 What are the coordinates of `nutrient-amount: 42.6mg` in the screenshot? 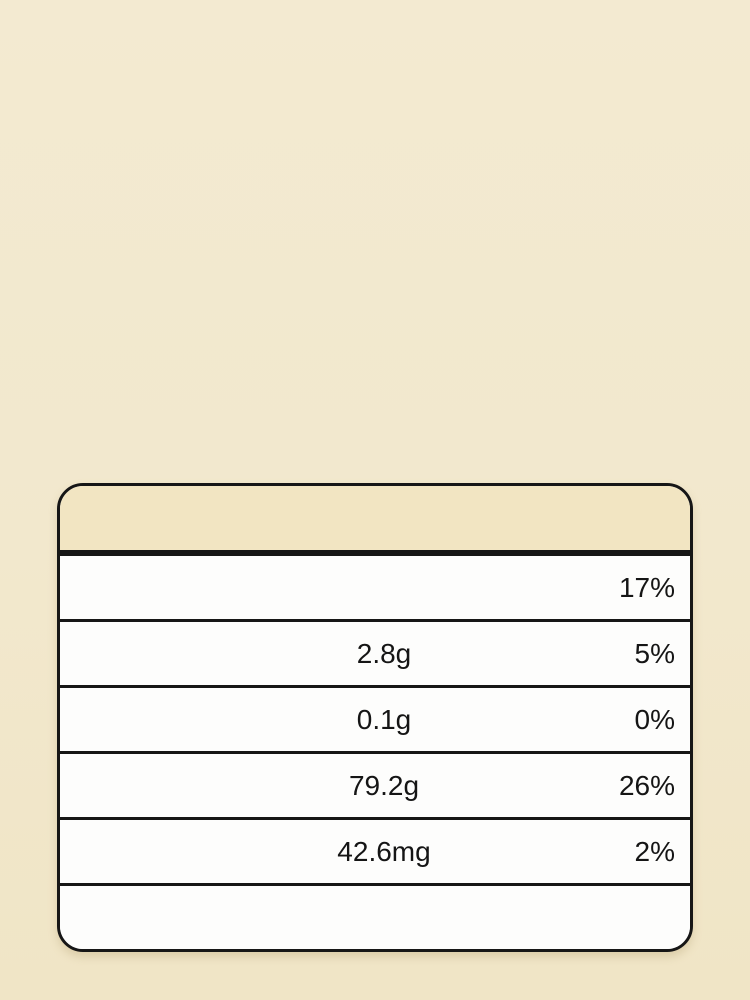 It's located at (384, 851).